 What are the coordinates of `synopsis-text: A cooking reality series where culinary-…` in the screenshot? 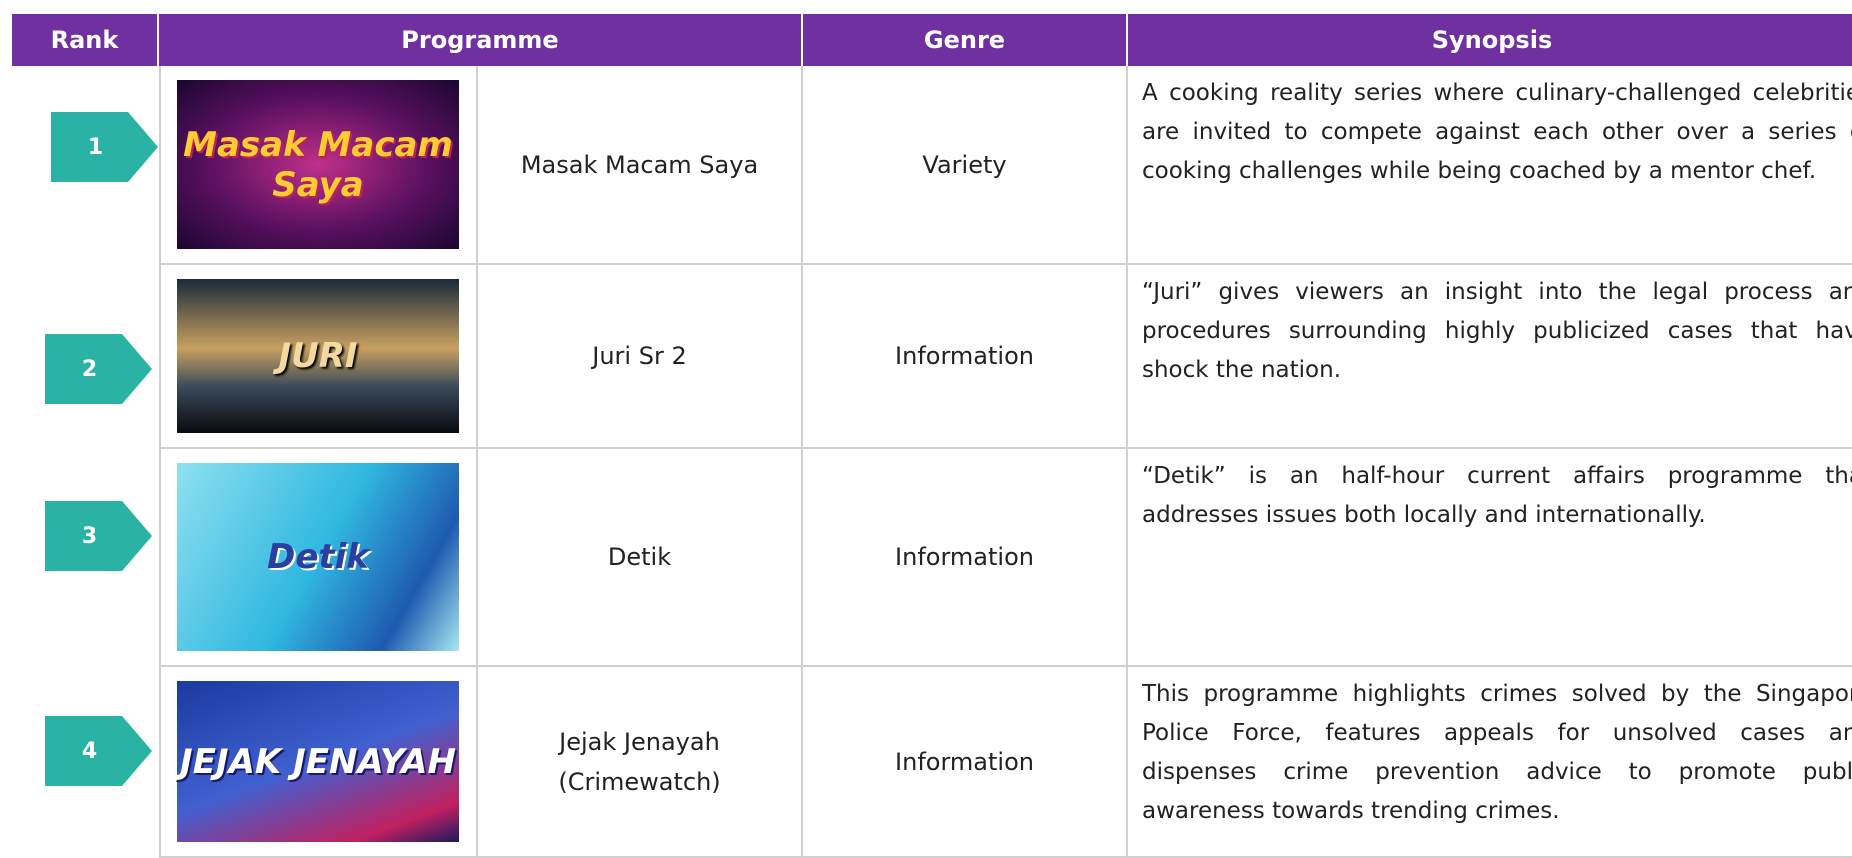 It's located at (1497, 132).